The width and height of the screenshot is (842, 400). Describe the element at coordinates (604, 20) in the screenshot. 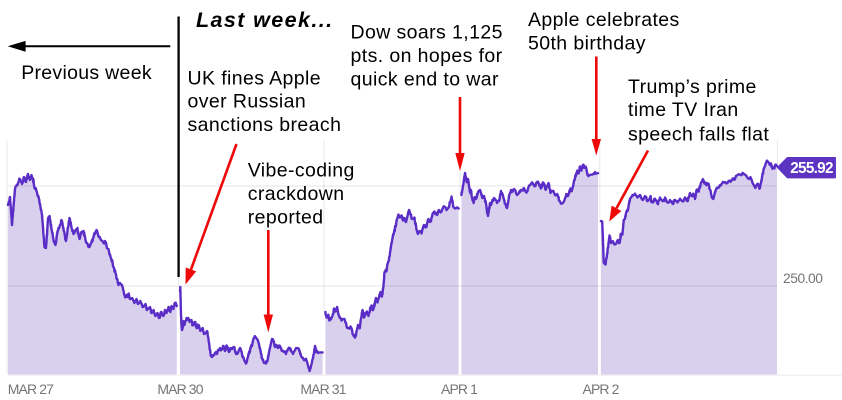

I see `svg-text: Apple celebrates` at that location.